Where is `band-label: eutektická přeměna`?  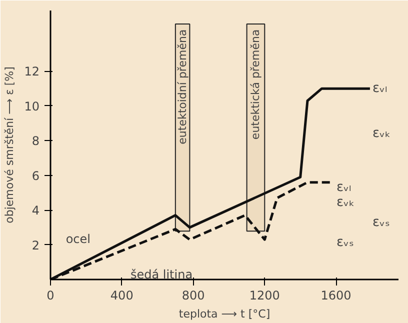
band-label: eutektická přeměna is located at coordinates (255, 84).